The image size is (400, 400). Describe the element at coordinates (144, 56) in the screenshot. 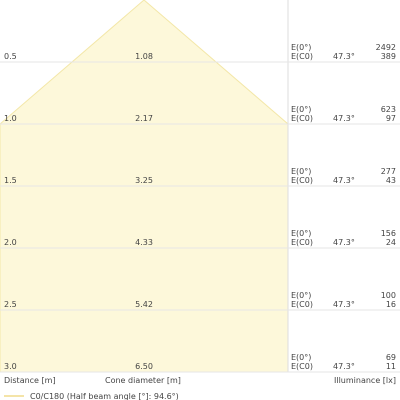

I see `diameter: 1.08` at that location.